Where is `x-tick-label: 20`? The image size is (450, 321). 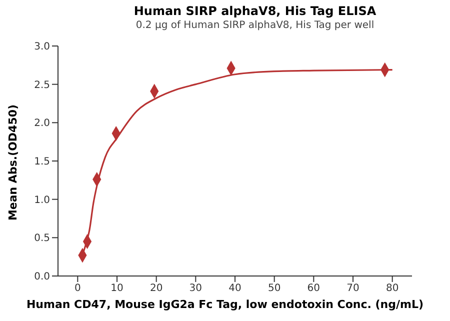
x-tick-label: 20 is located at coordinates (156, 288).